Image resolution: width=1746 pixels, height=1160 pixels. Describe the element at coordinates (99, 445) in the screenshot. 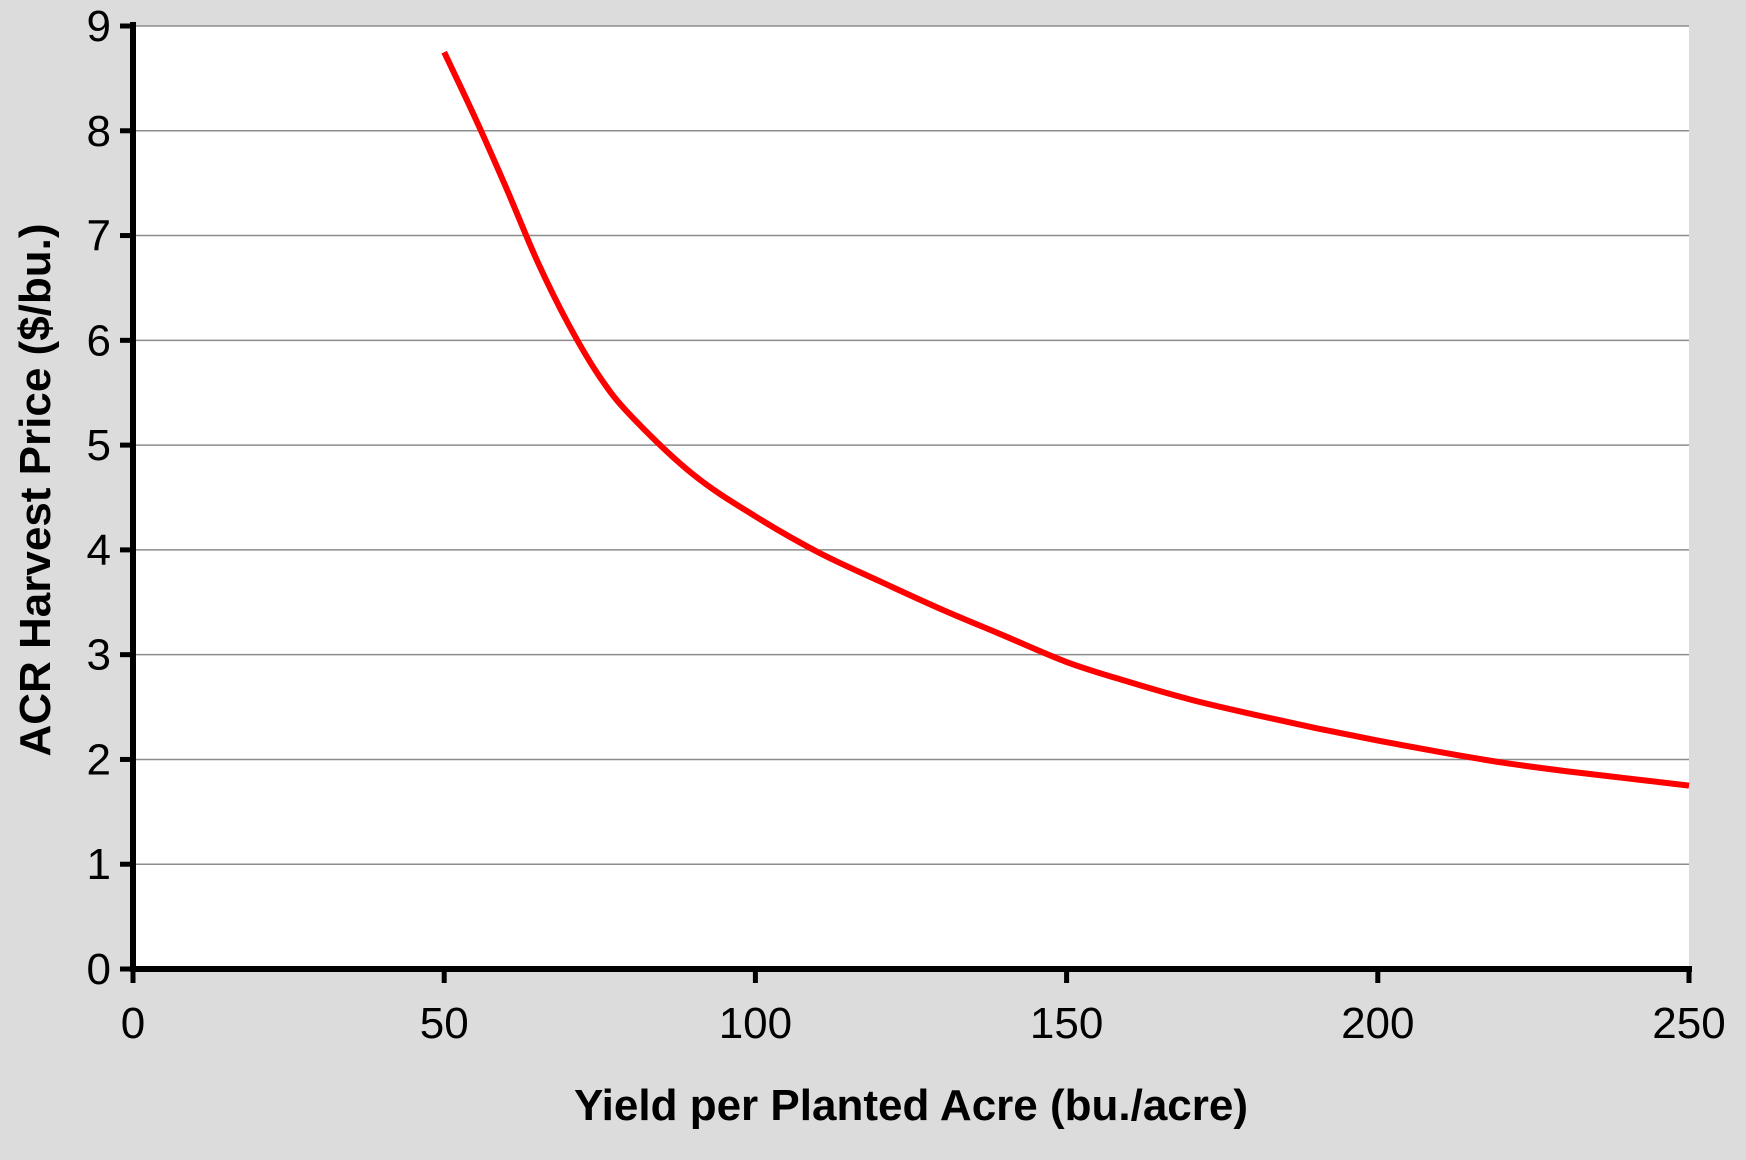

I see `y-tick-label: 5` at that location.